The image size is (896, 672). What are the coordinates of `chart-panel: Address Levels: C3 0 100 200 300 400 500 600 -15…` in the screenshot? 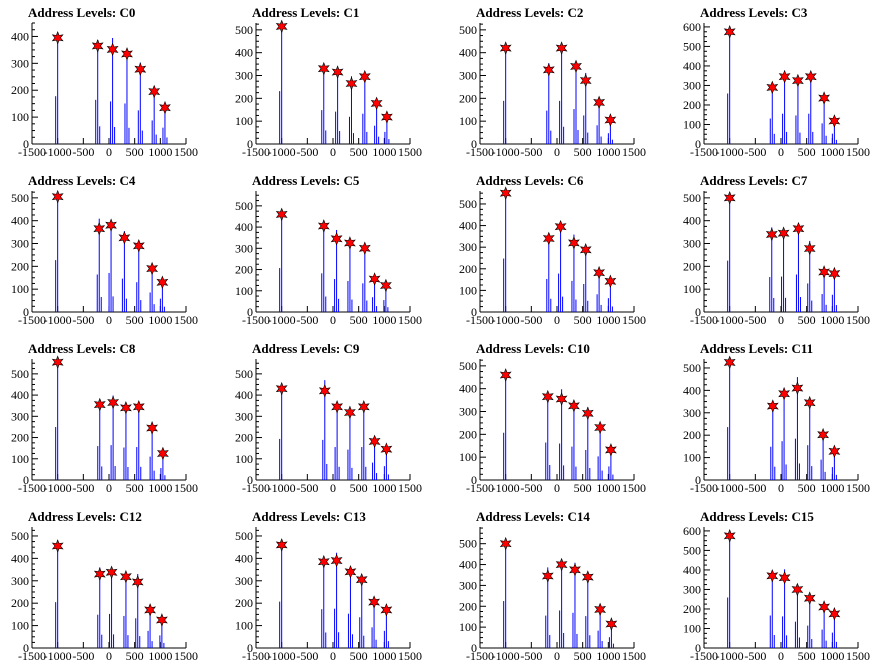 It's located at (784, 84).